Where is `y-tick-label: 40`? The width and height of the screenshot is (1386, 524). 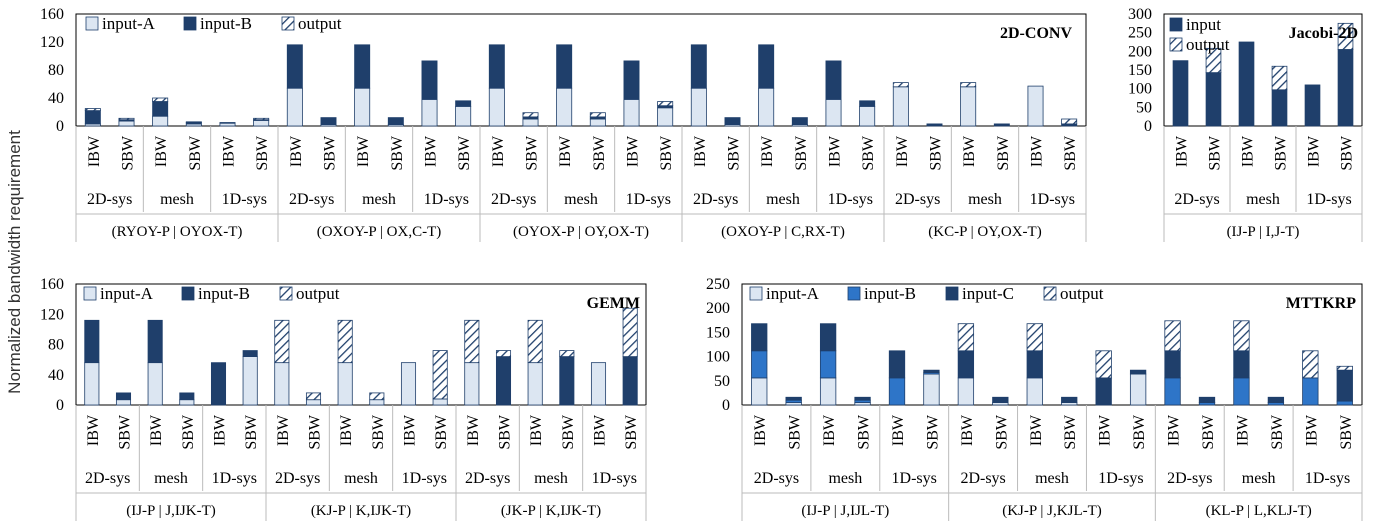
y-tick-label: 40 is located at coordinates (56, 375).